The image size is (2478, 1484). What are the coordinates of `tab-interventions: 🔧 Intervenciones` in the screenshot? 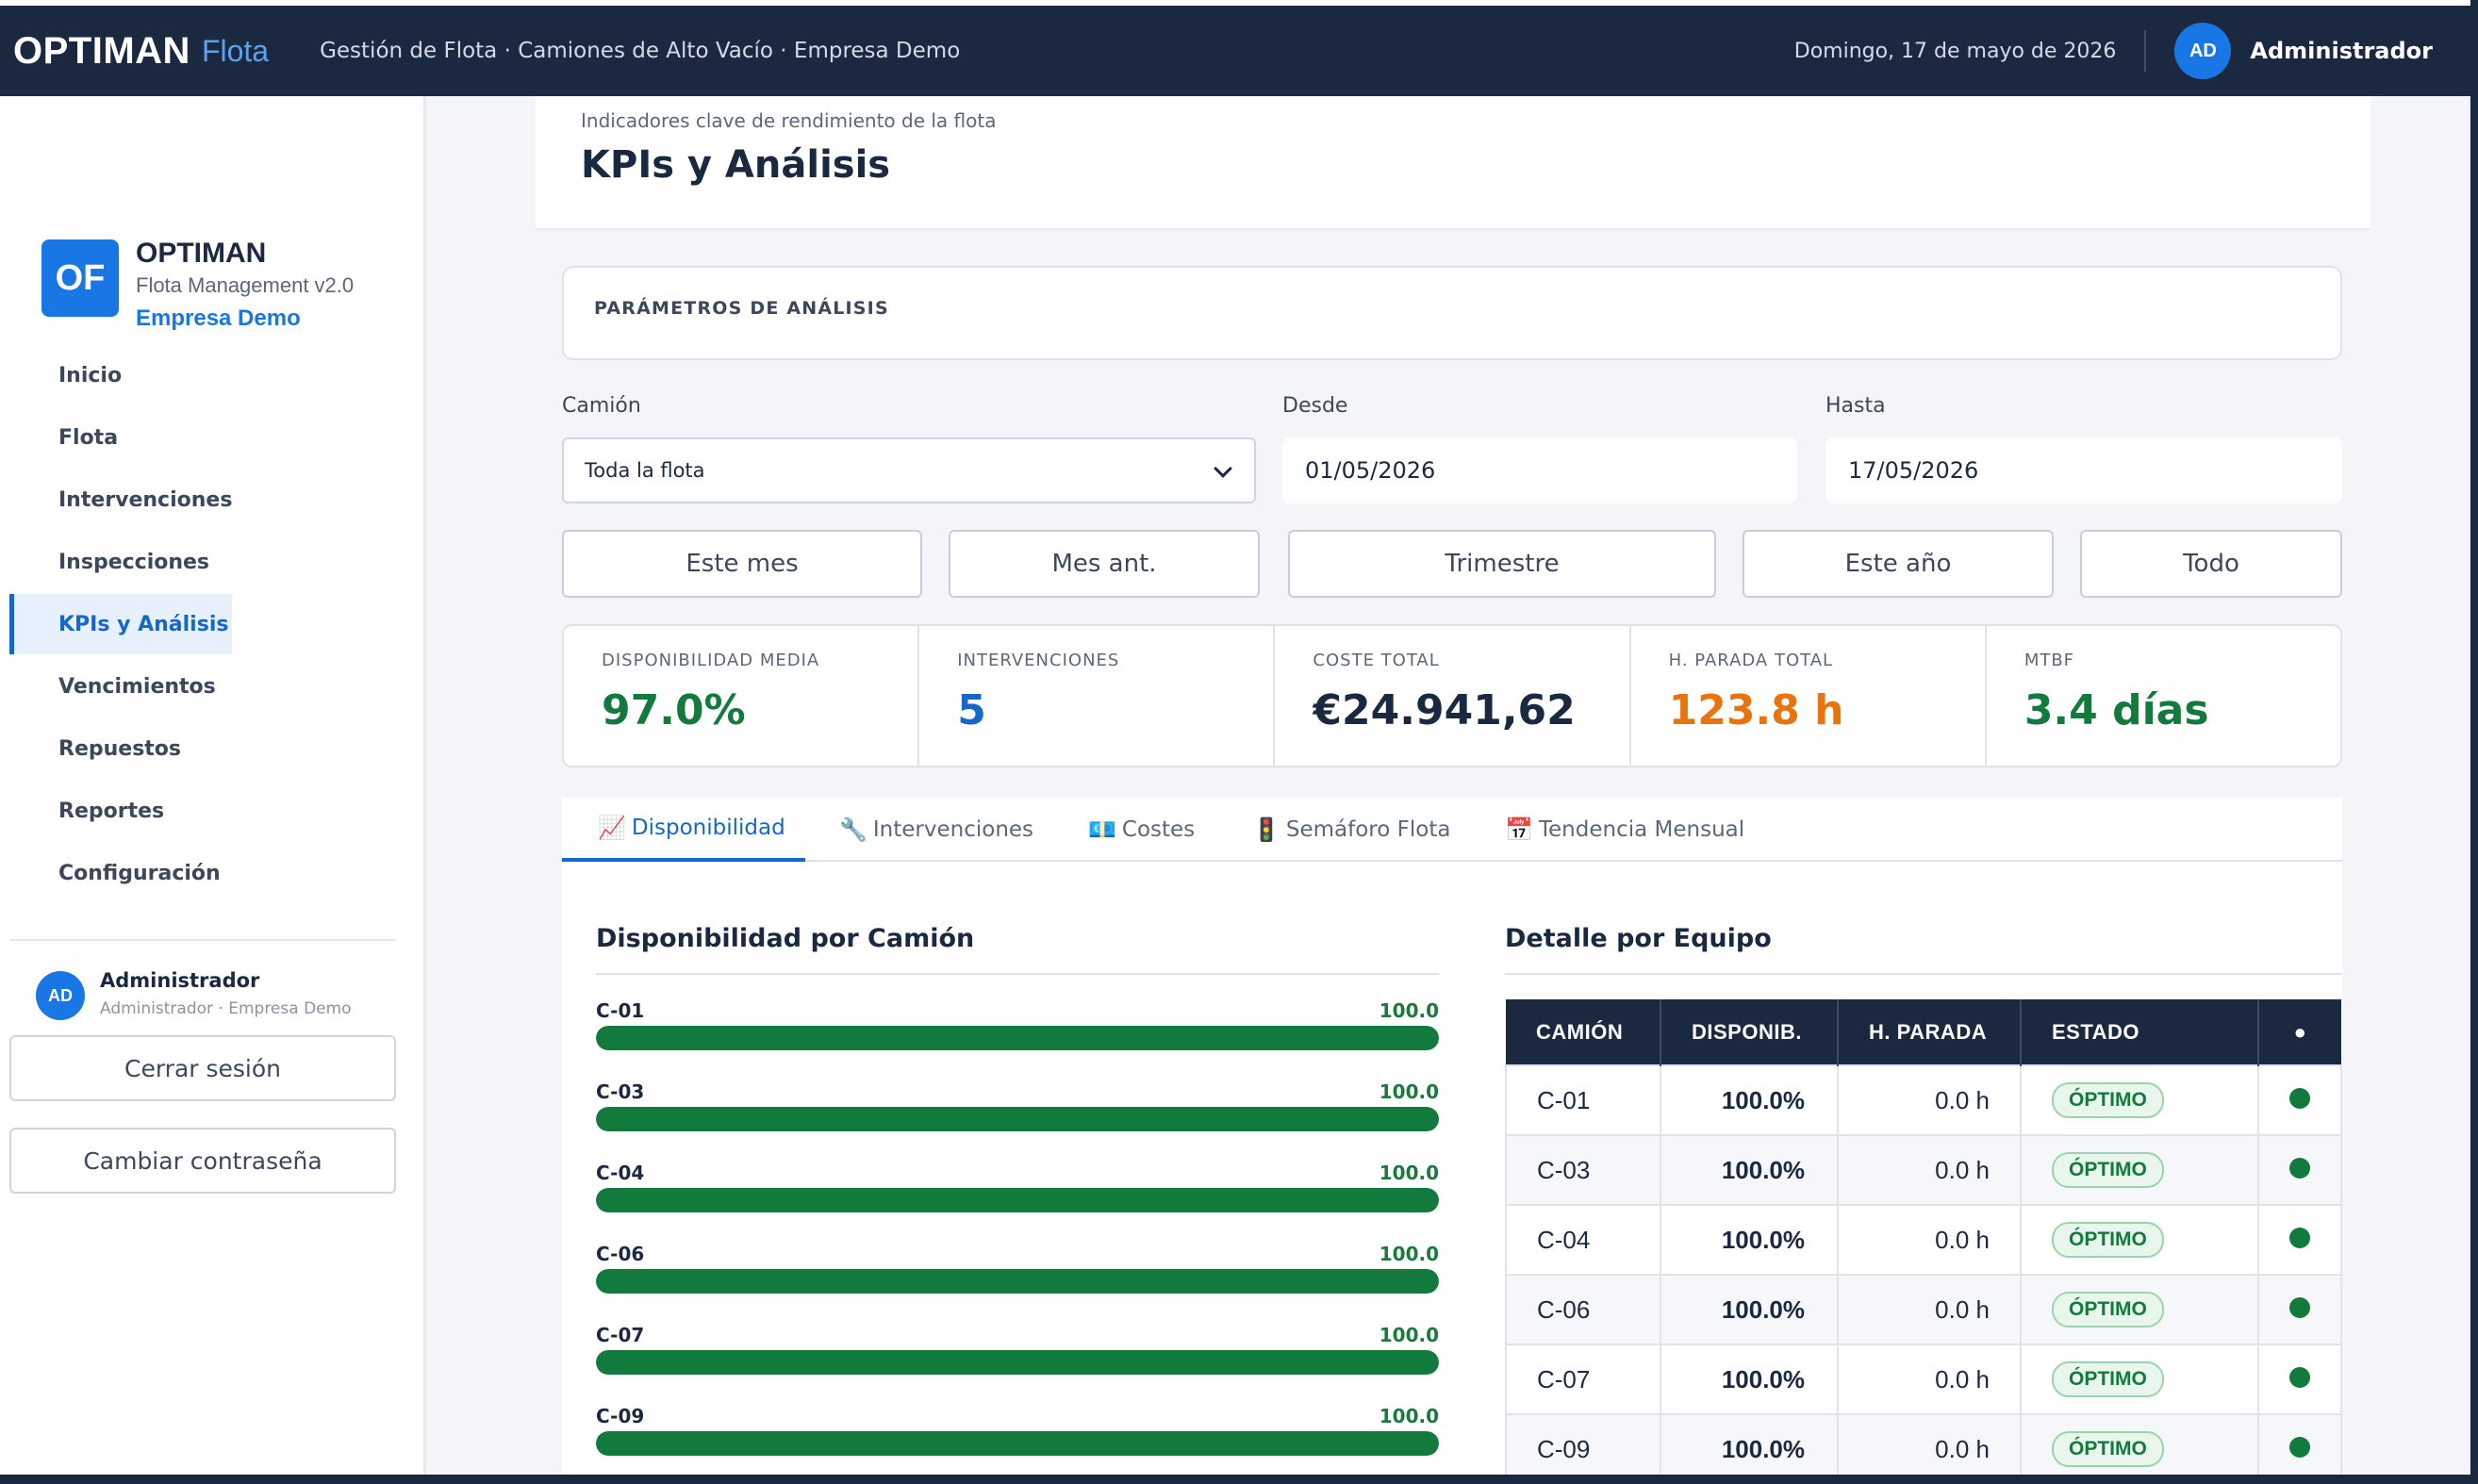 It's located at (936, 830).